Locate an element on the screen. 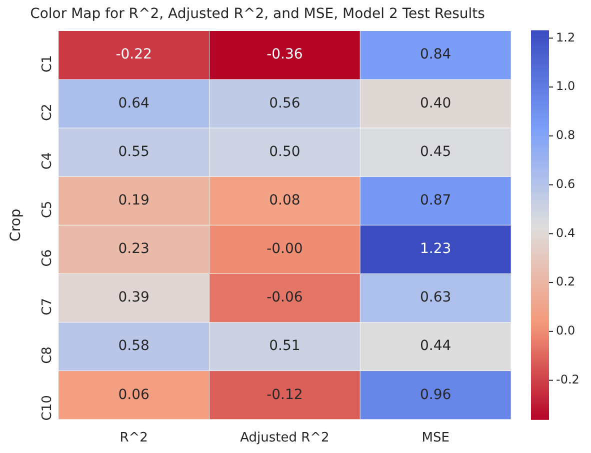 The height and width of the screenshot is (453, 591). data-label: -0.06 is located at coordinates (284, 298).